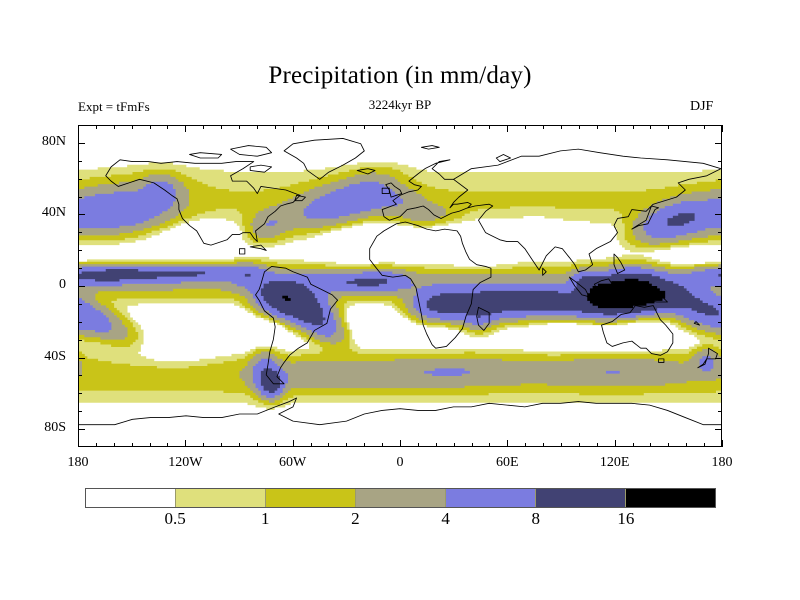 This screenshot has width=800, height=600. Describe the element at coordinates (507, 462) in the screenshot. I see `x-axis-tick-label: 60E` at that location.